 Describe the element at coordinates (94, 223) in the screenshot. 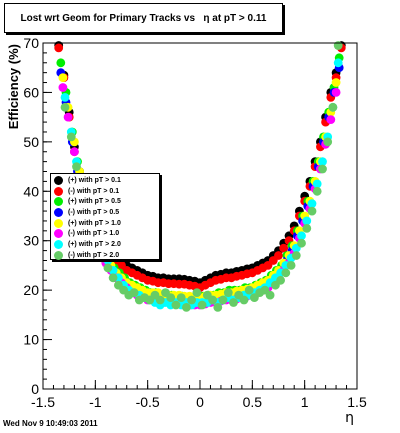

I see `legend-label: (+) with pT > 1.0` at that location.